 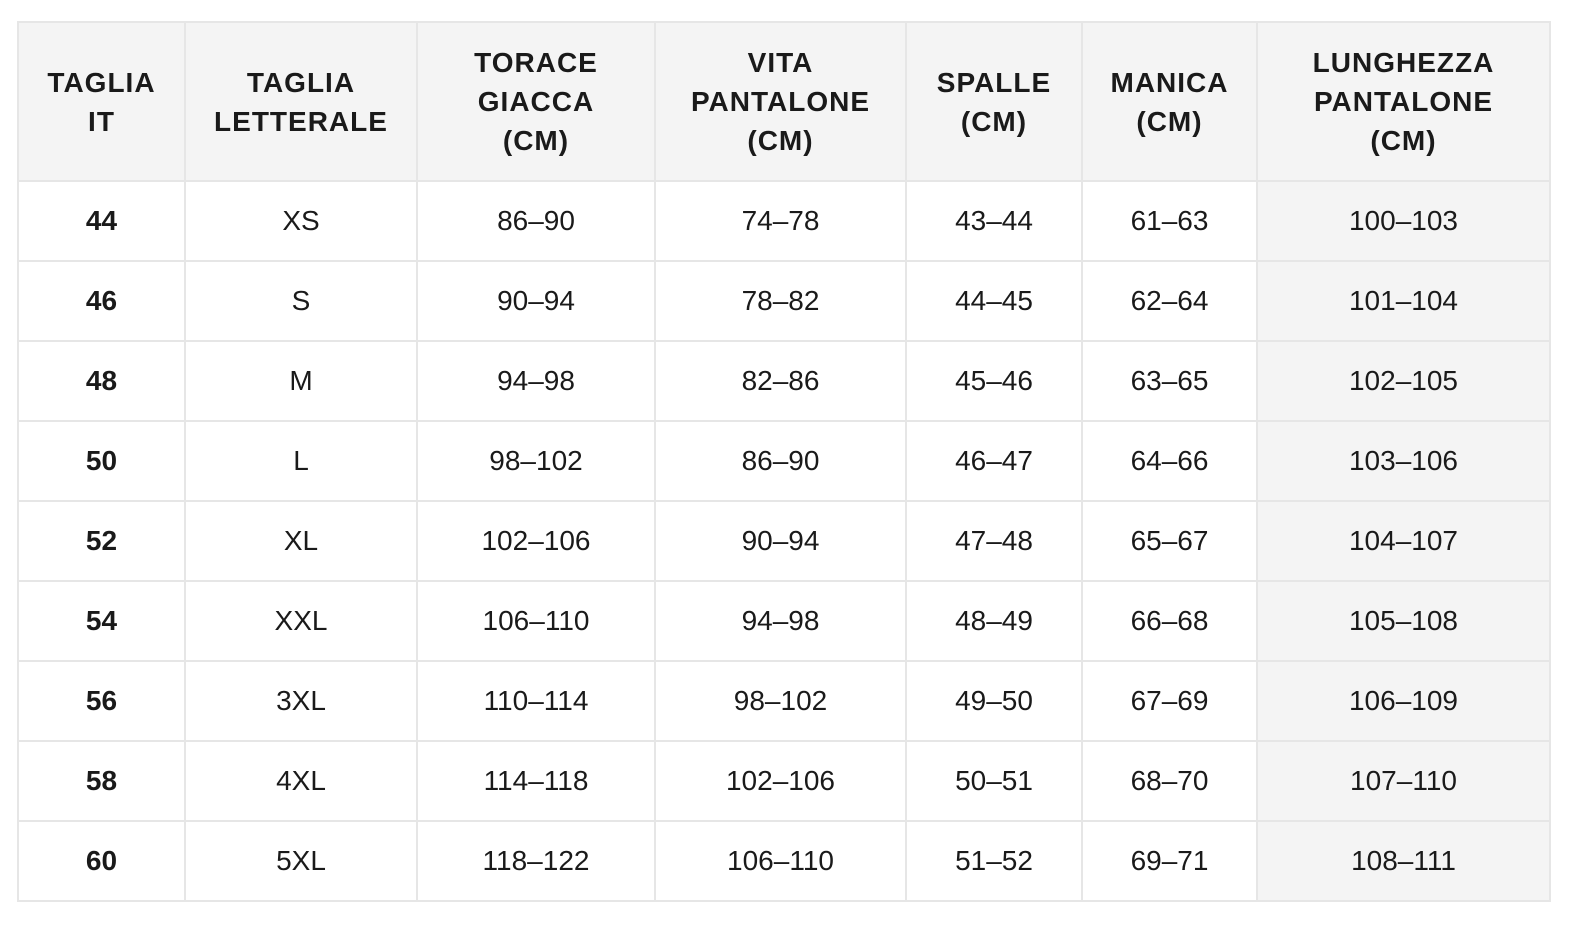 I want to click on table-cell: 118–122, so click(x=536, y=861).